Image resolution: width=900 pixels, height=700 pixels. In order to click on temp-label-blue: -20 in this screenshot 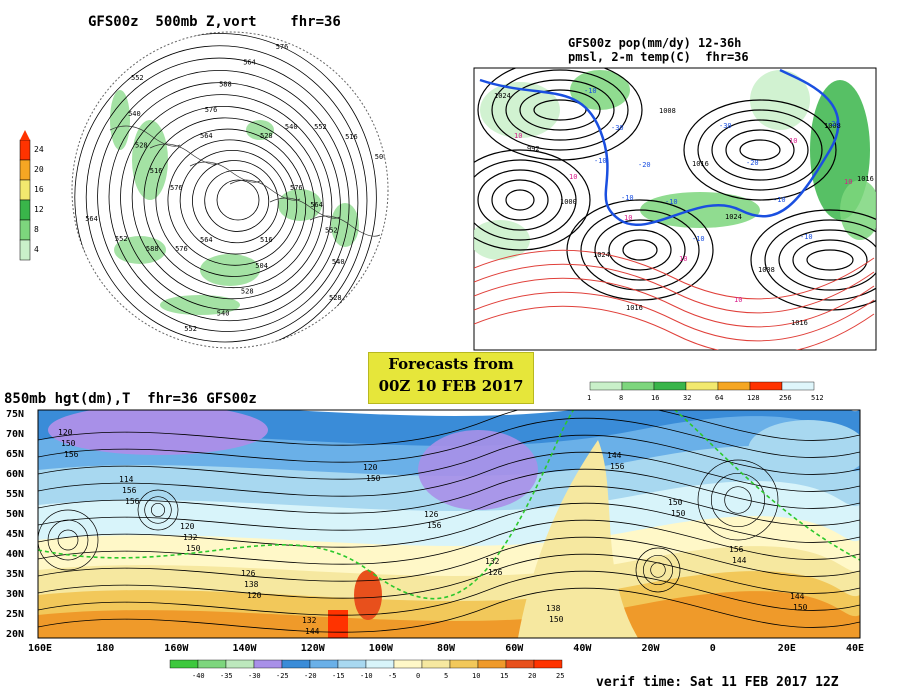, I will do `click(833, 124)`.